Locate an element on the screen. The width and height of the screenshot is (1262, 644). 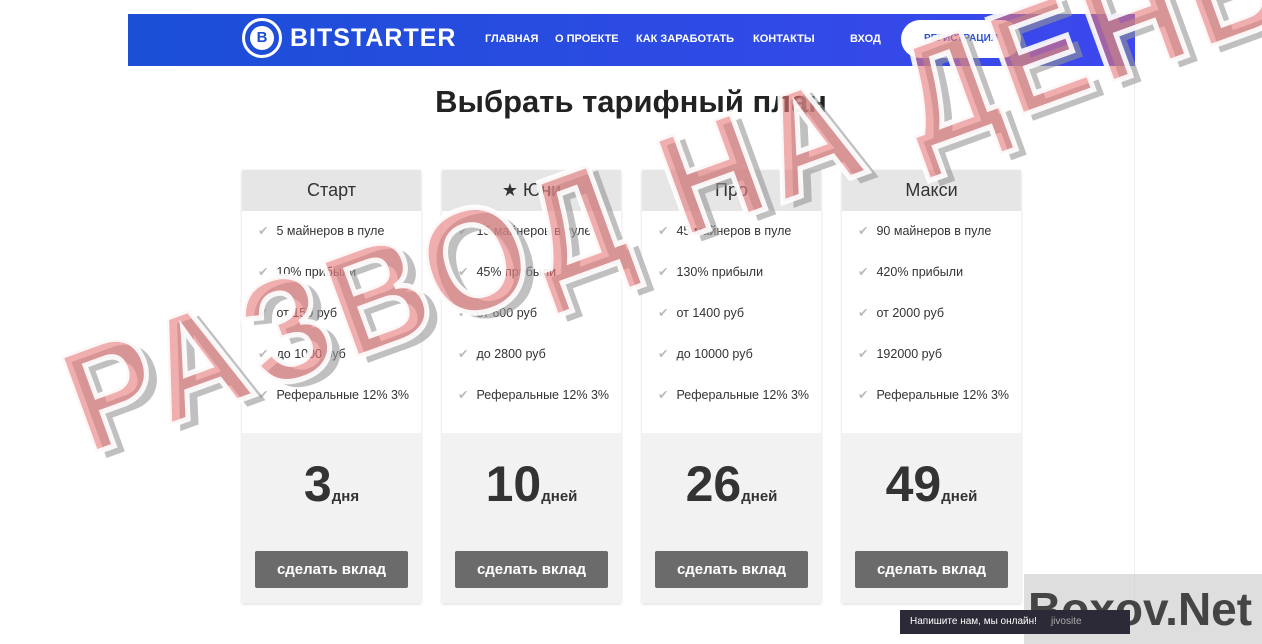
plan-feature: ✔ 192000 руб is located at coordinates (900, 354).